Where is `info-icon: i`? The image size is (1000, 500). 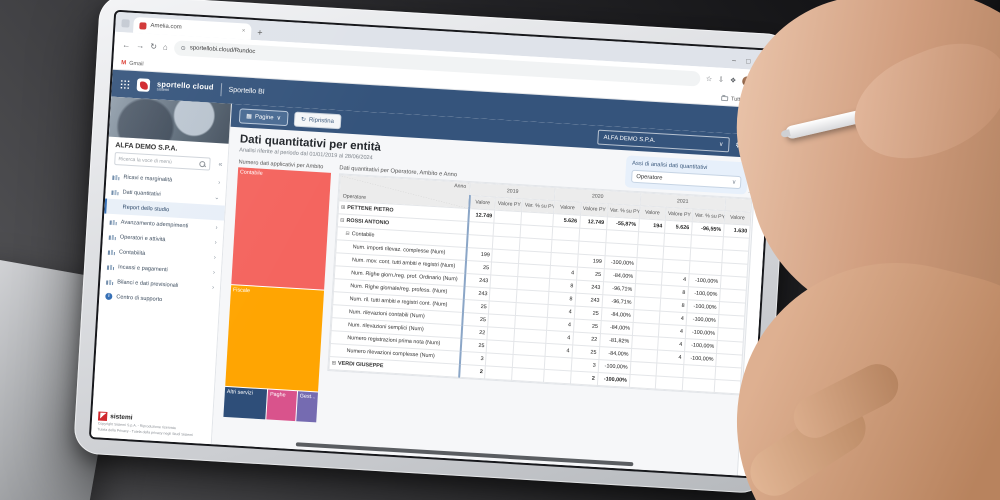
info-icon: i is located at coordinates (109, 296).